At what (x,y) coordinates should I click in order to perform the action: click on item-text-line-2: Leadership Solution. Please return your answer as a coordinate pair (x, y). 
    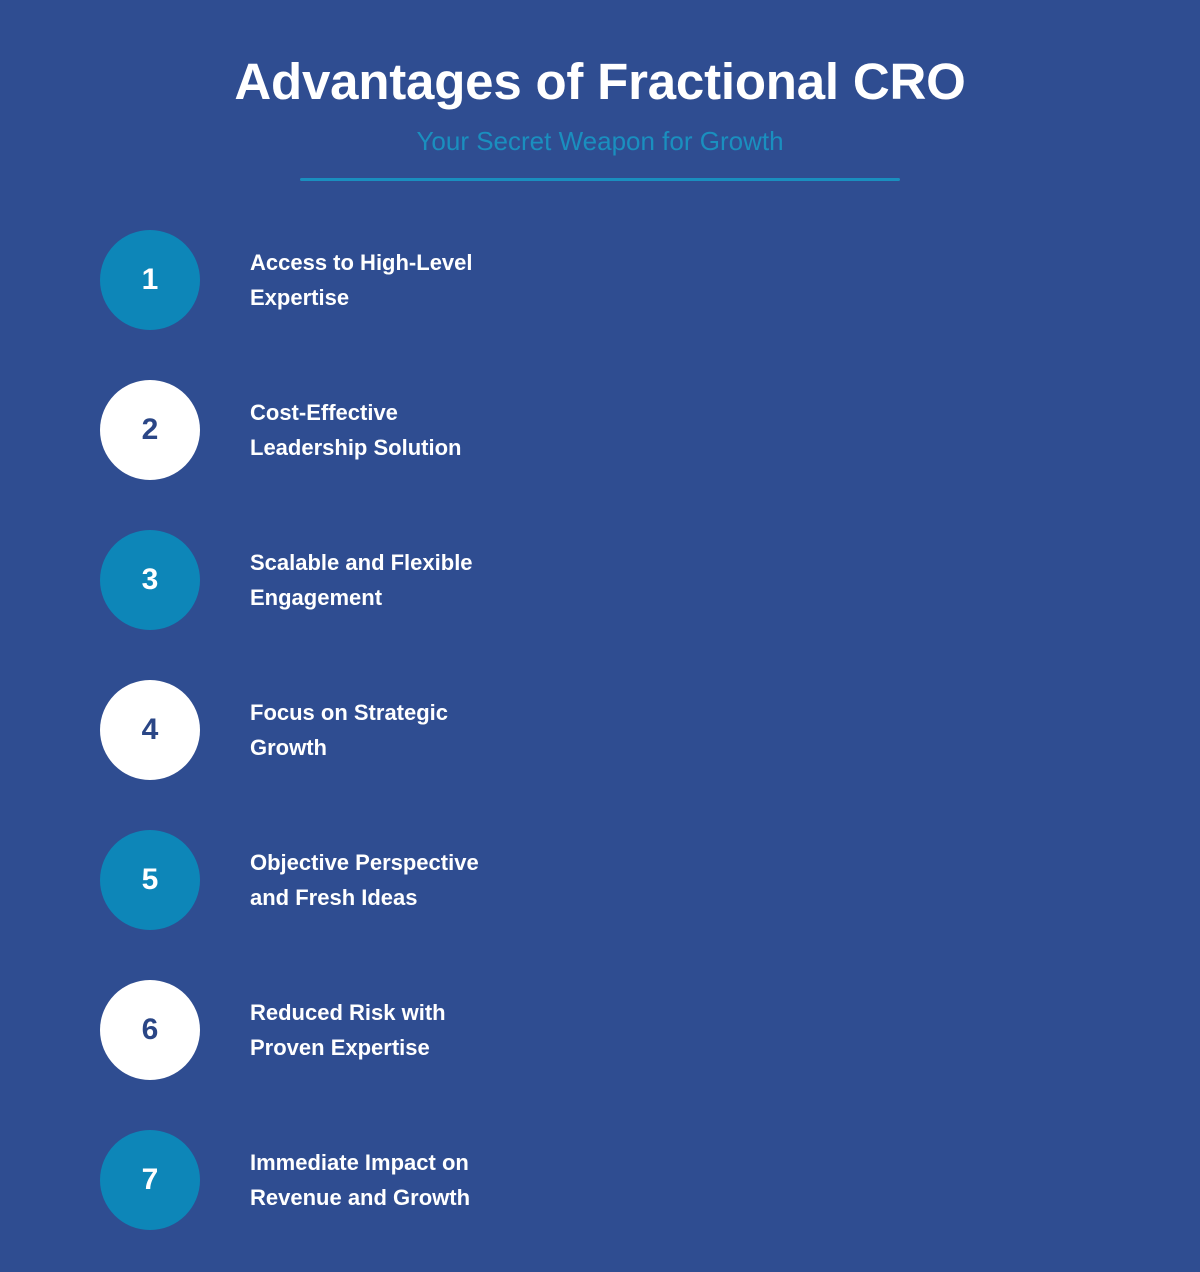
    Looking at the image, I should click on (356, 447).